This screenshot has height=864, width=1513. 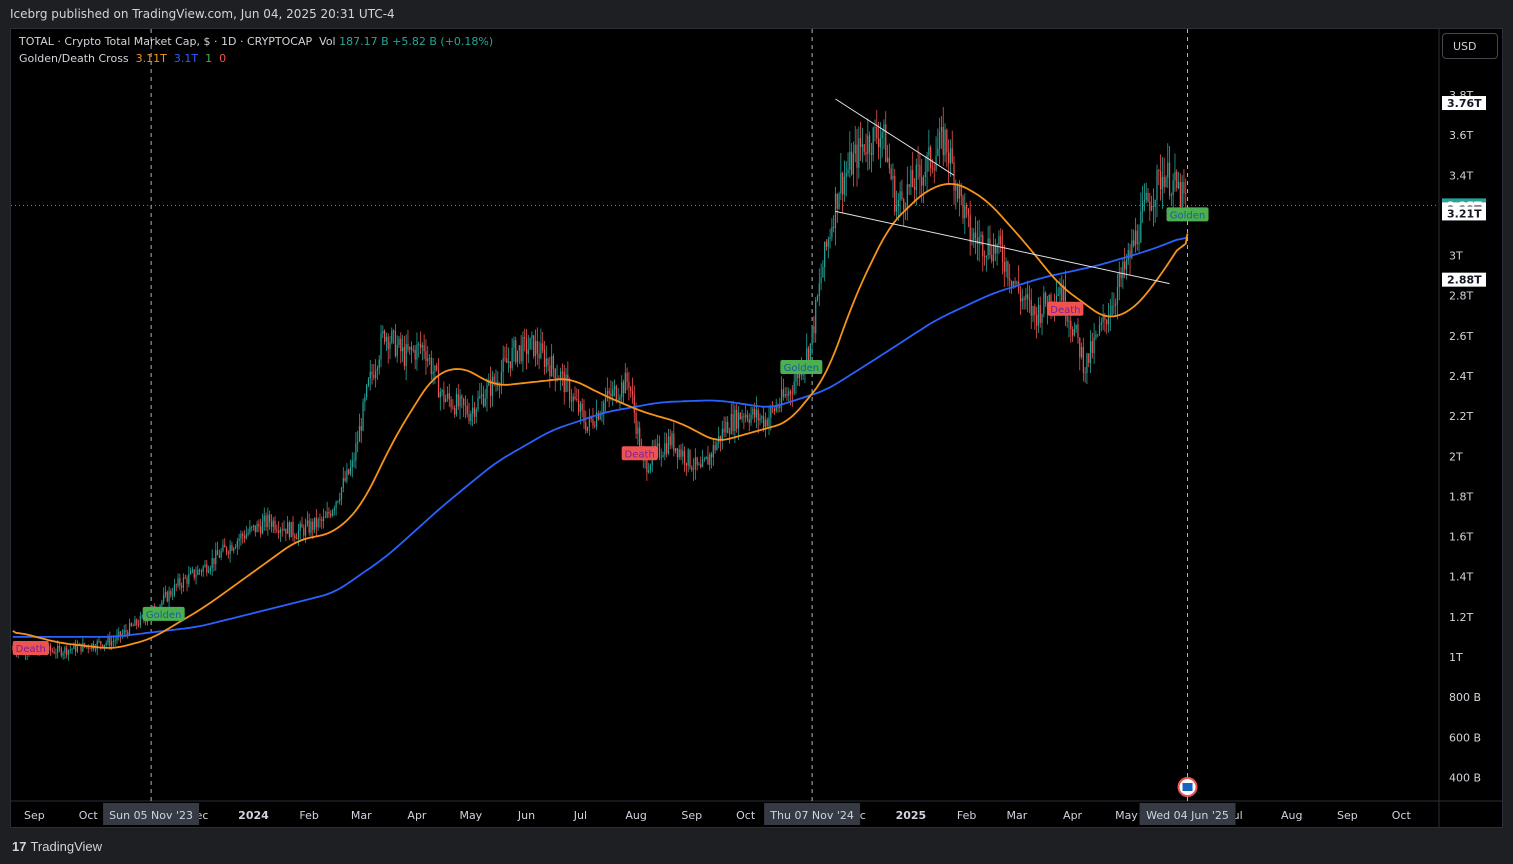 I want to click on indicator-name: Golden/Death Cross, so click(x=74, y=58).